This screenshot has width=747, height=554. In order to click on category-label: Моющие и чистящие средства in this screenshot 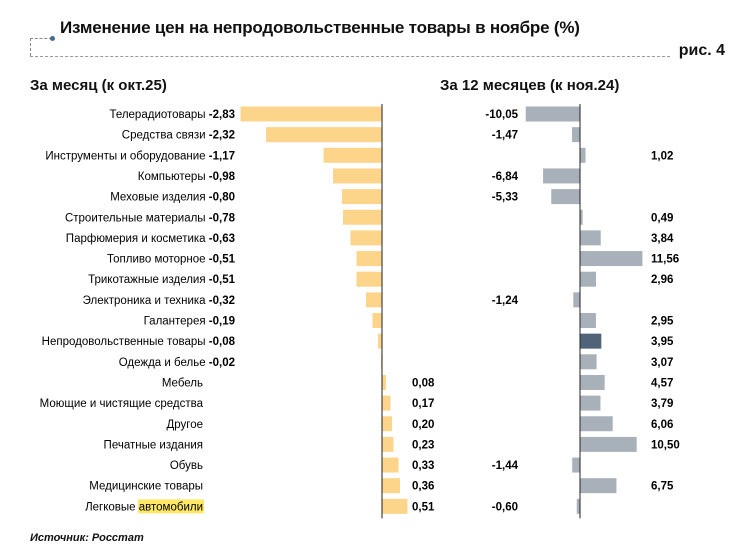, I will do `click(122, 404)`.